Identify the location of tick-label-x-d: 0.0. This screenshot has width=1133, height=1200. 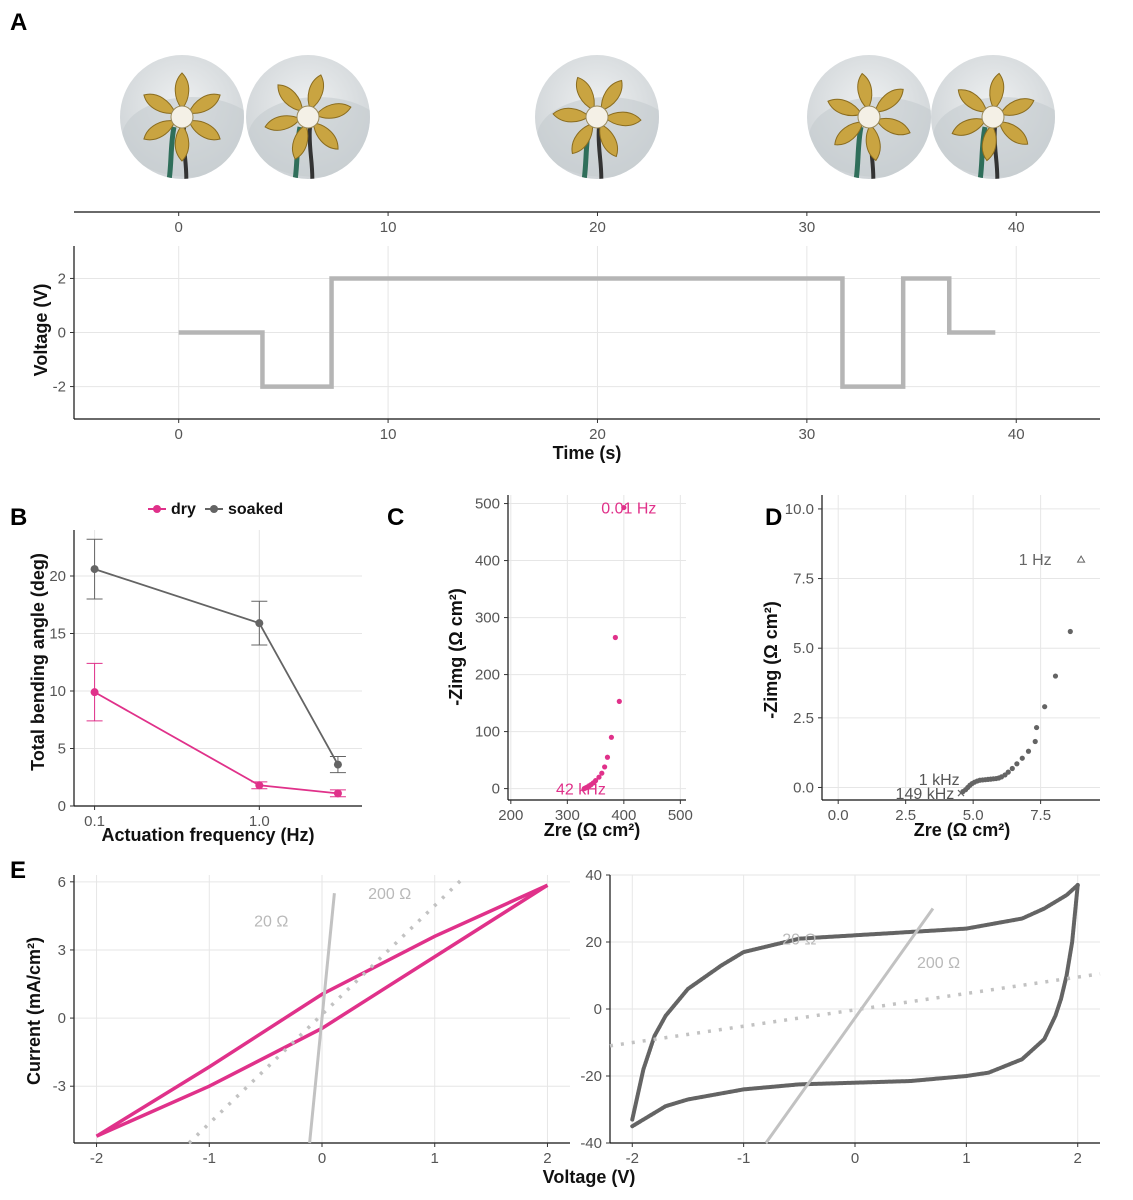
(838, 815).